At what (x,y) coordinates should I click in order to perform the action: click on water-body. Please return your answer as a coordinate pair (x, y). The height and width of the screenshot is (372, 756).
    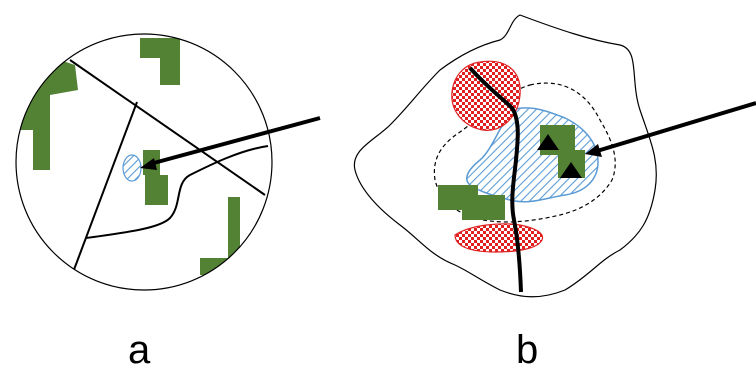
    Looking at the image, I should click on (132, 168).